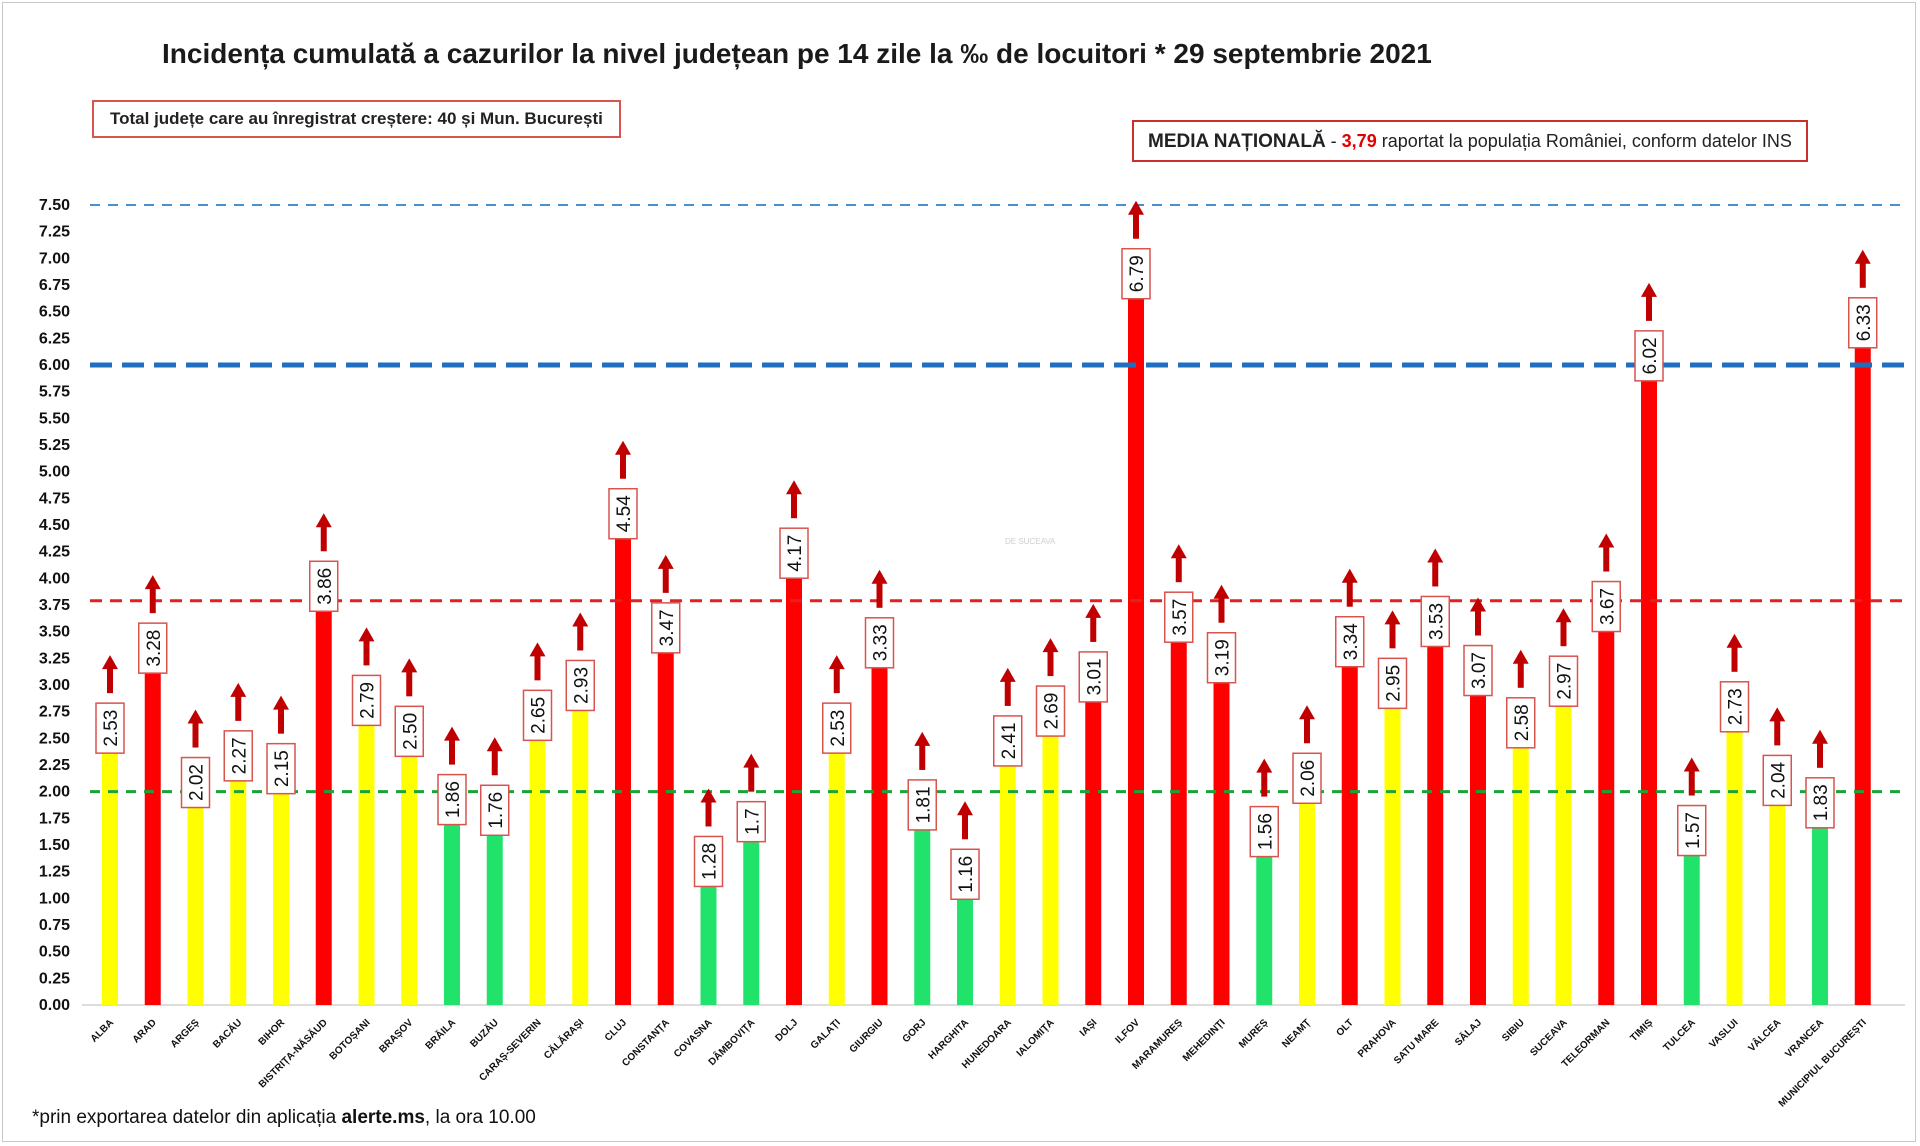  I want to click on data-label: 3.01, so click(1094, 676).